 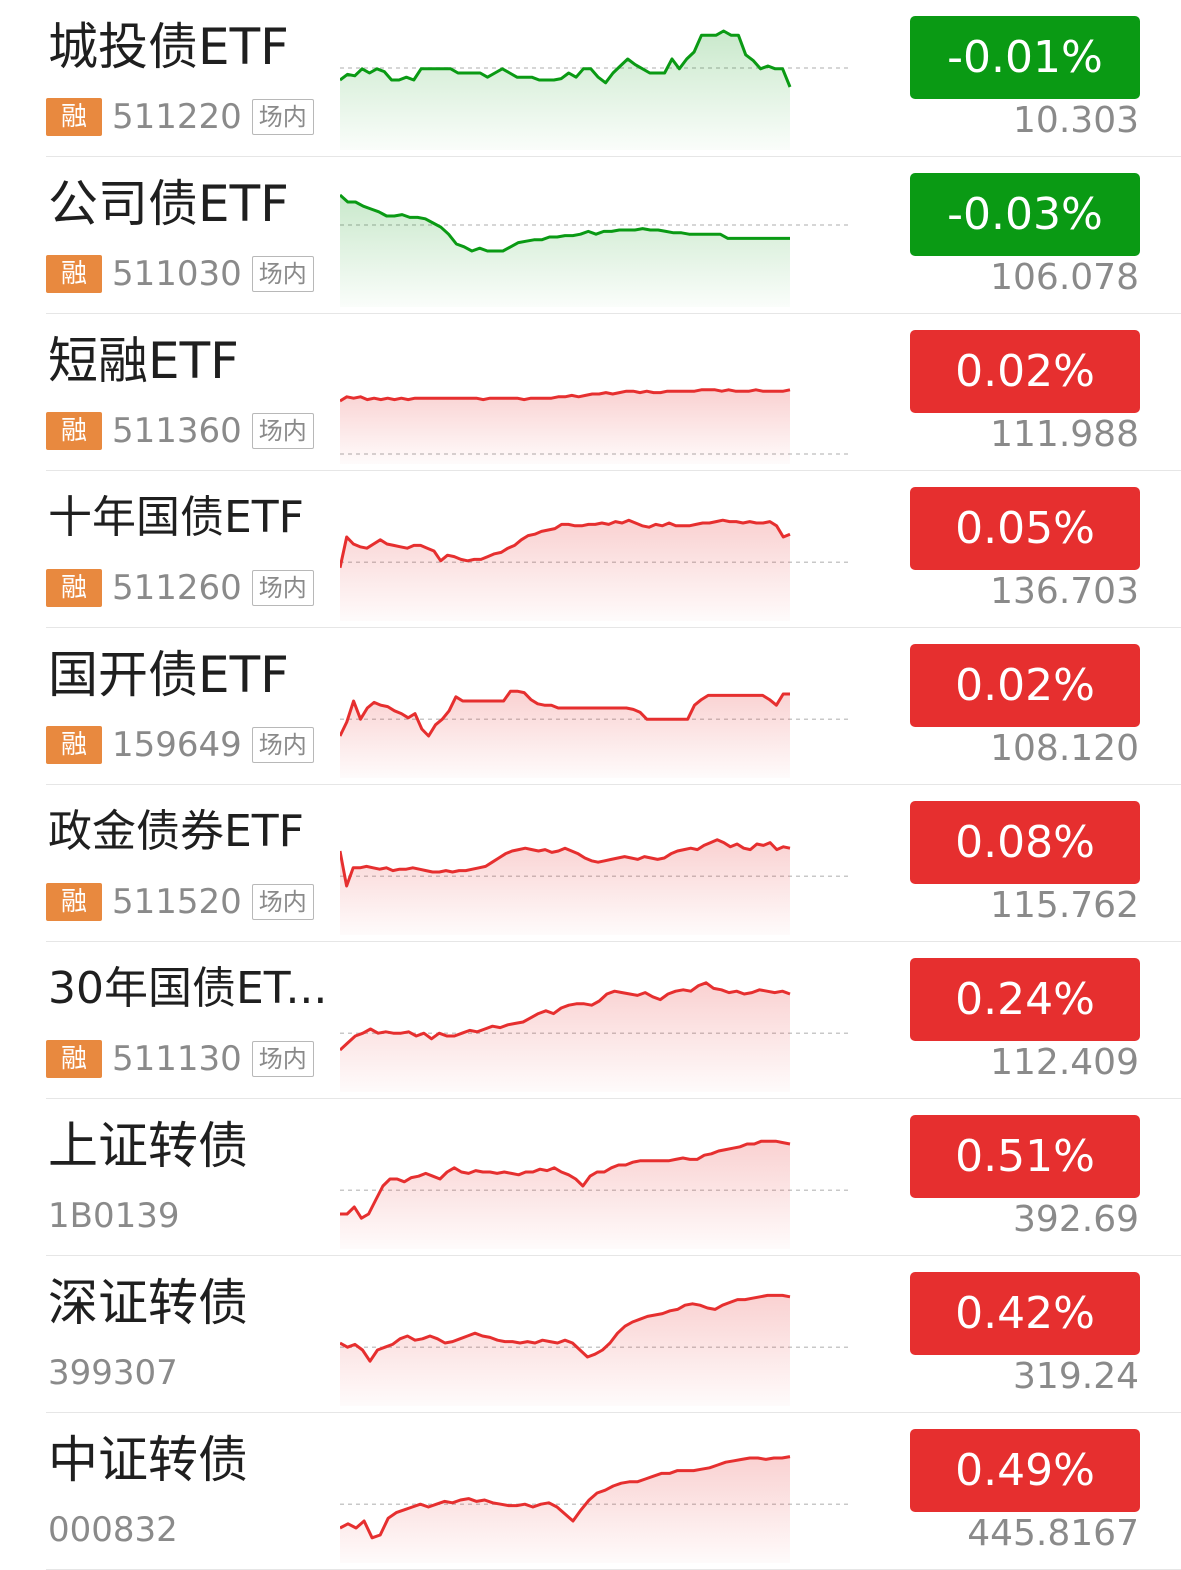 I want to click on quote-row: 短融ETF 融 511360 场内 0.02% 111.988, so click(x=590, y=392).